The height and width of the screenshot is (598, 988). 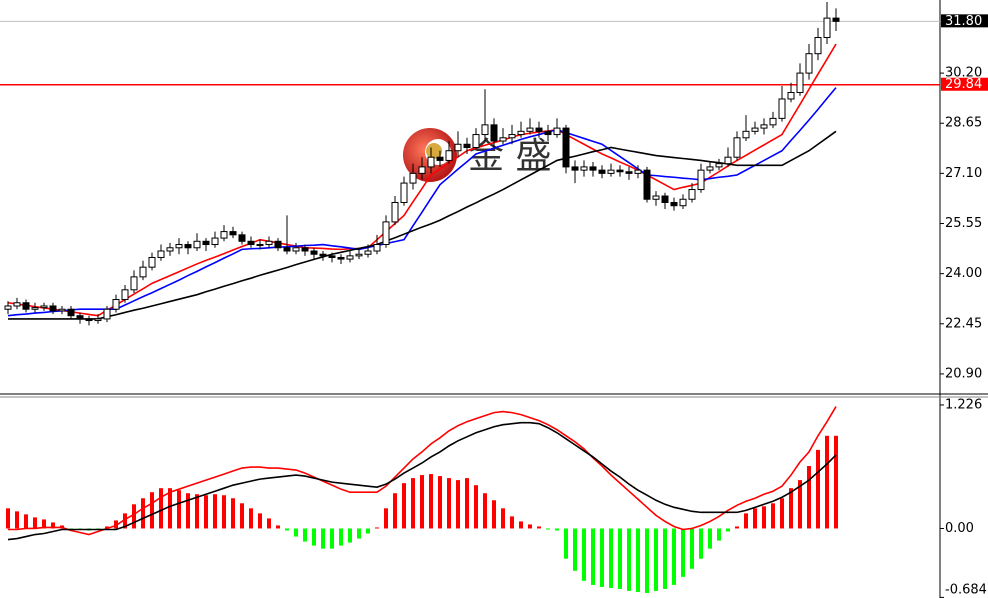 I want to click on price-label-box, so click(x=964, y=21).